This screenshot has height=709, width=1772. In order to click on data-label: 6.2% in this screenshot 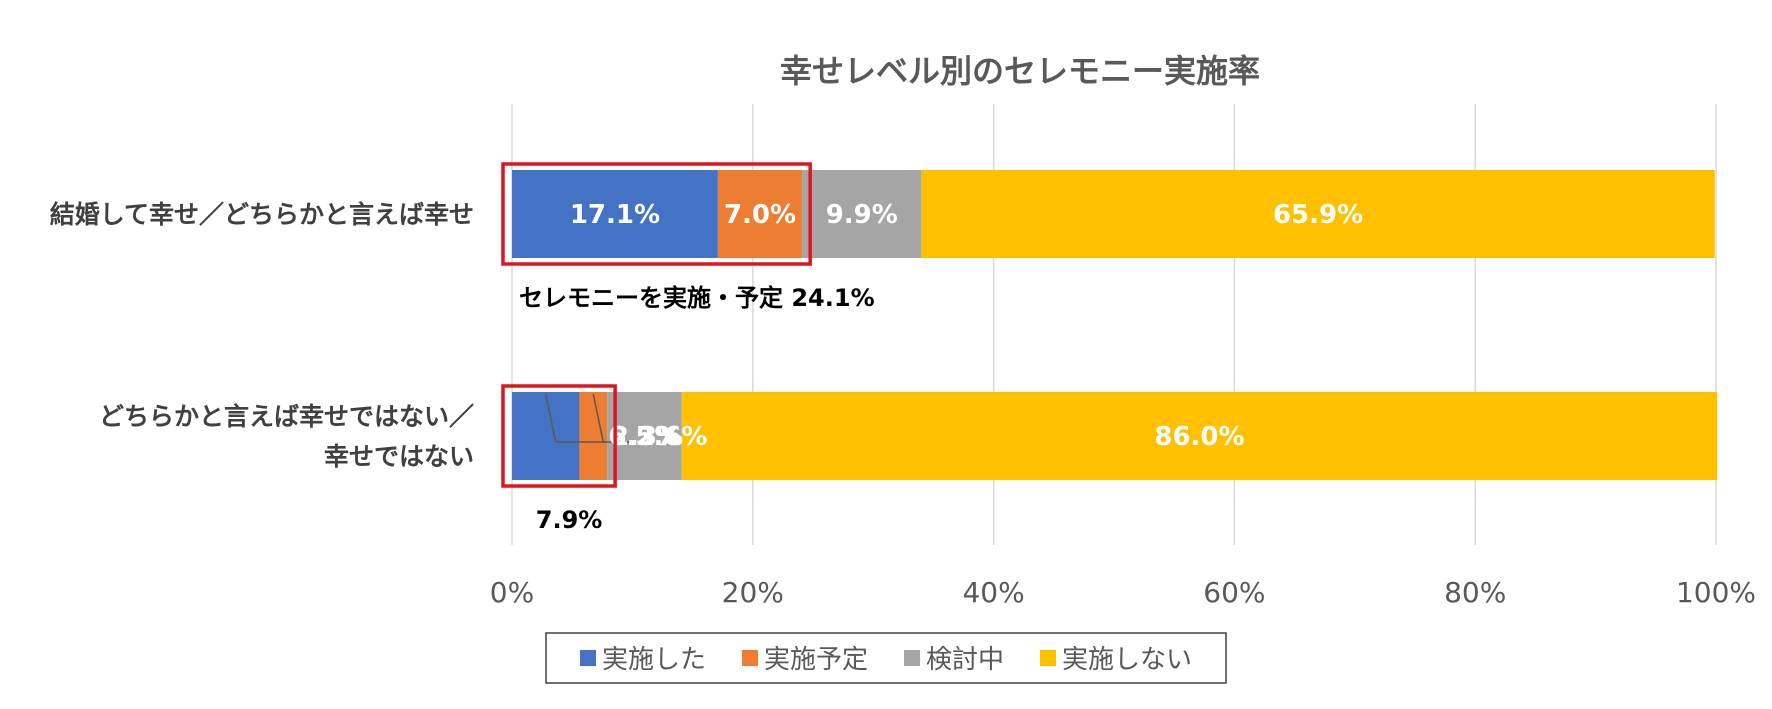, I will do `click(644, 437)`.